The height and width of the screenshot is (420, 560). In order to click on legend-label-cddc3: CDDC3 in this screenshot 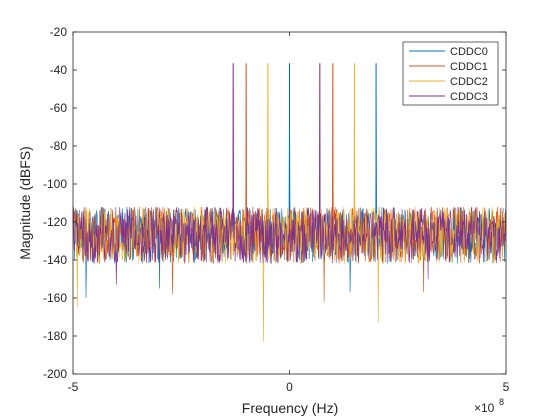, I will do `click(469, 97)`.